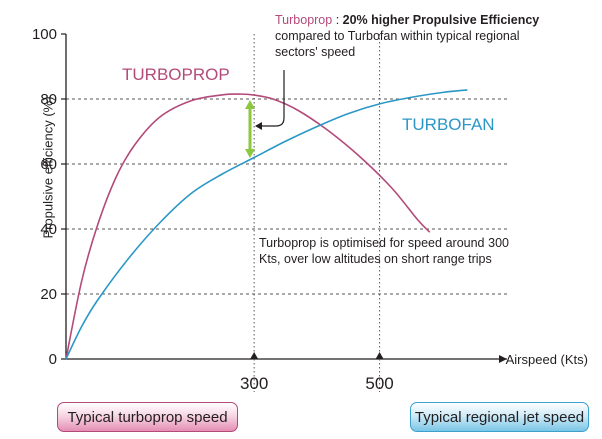 The image size is (602, 439). What do you see at coordinates (48, 294) in the screenshot?
I see `y-tick-label-20: 20` at bounding box center [48, 294].